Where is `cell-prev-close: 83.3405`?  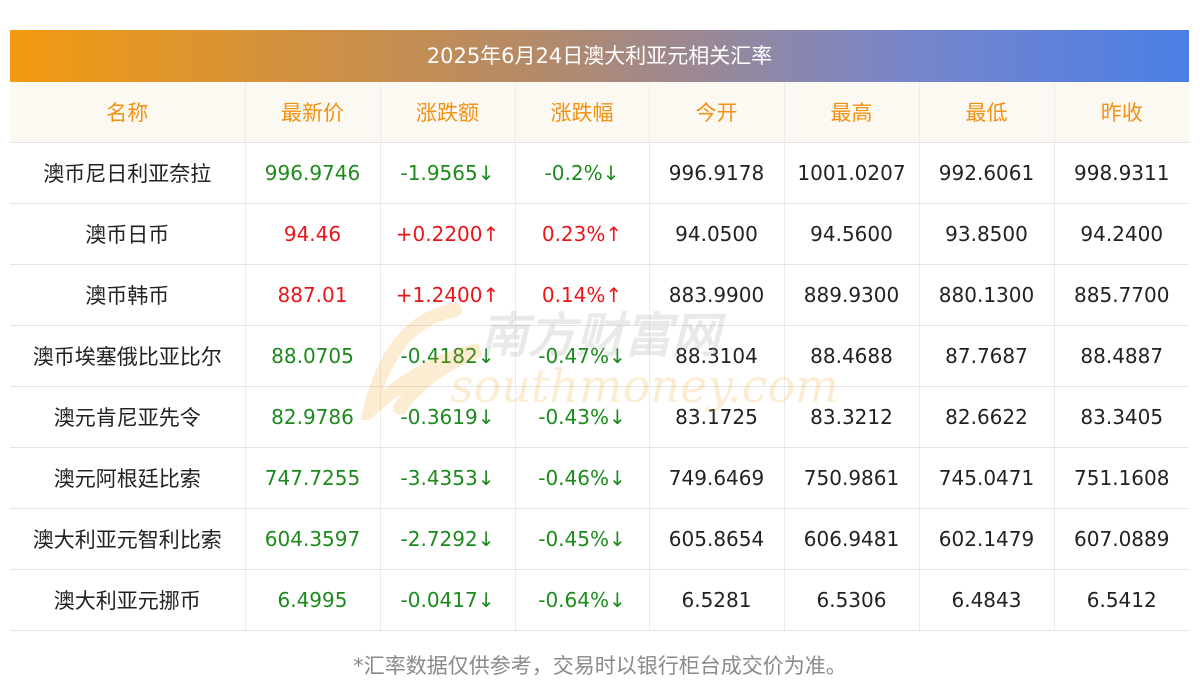 cell-prev-close: 83.3405 is located at coordinates (1121, 417).